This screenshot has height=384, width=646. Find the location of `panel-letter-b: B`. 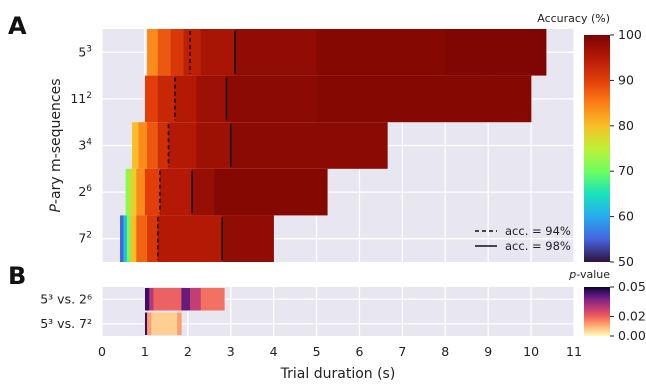

panel-letter-b: B is located at coordinates (17, 276).